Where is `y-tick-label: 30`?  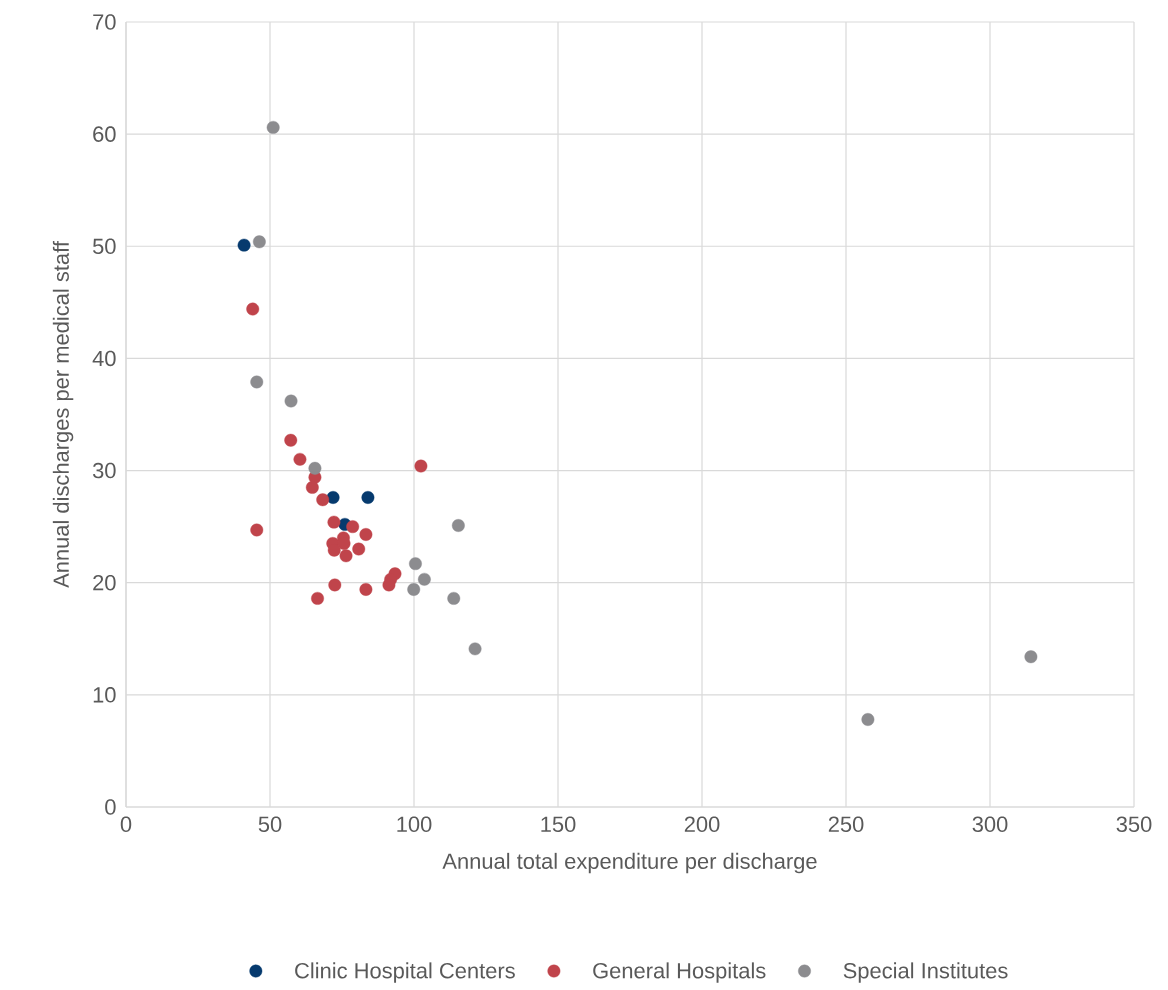
y-tick-label: 30 is located at coordinates (104, 470).